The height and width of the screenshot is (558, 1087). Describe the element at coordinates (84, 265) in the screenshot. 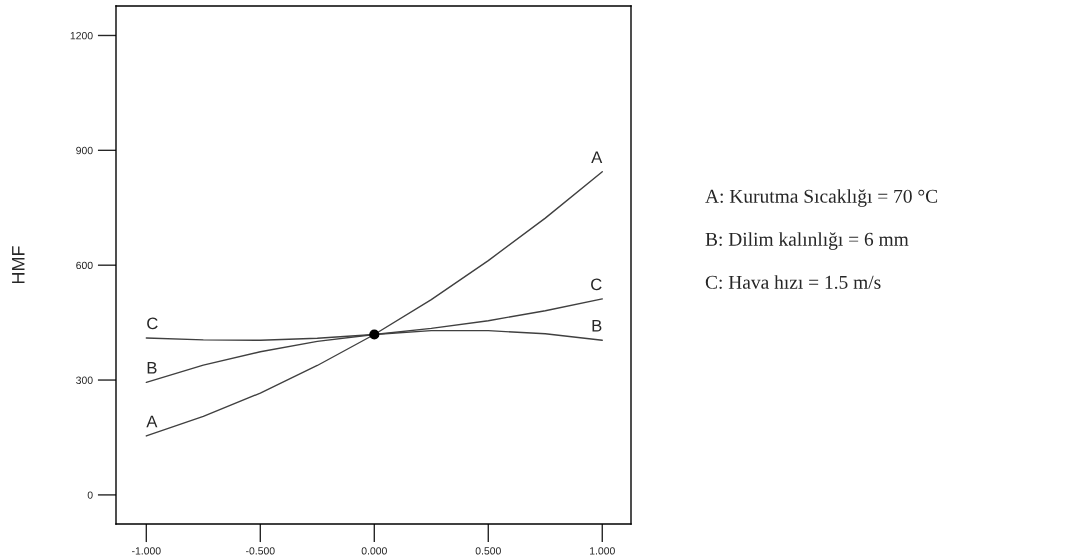

I see `y-tick-label: 600` at that location.